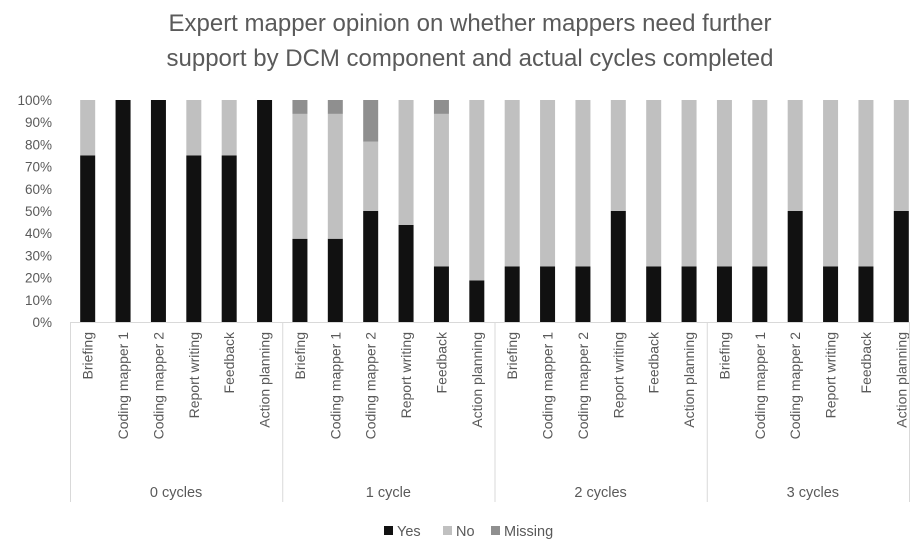 Image resolution: width=910 pixels, height=541 pixels. I want to click on y-tick-label: 60%, so click(38, 189).